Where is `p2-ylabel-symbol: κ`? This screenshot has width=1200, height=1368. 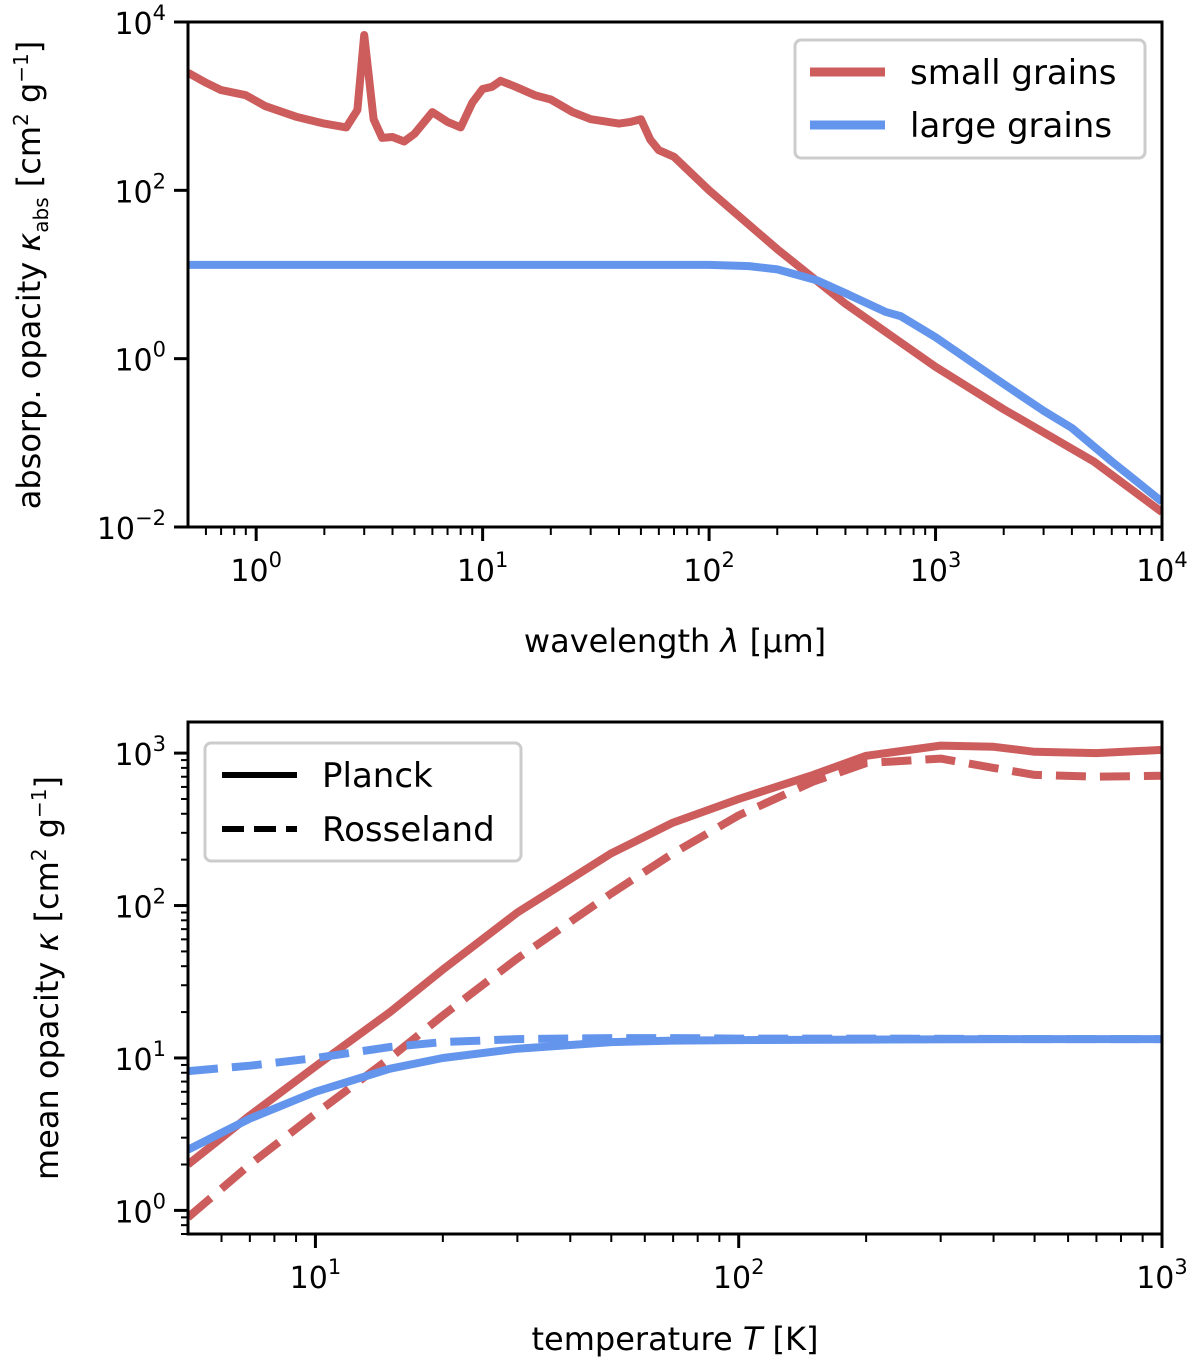
p2-ylabel-symbol: κ is located at coordinates (47, 941).